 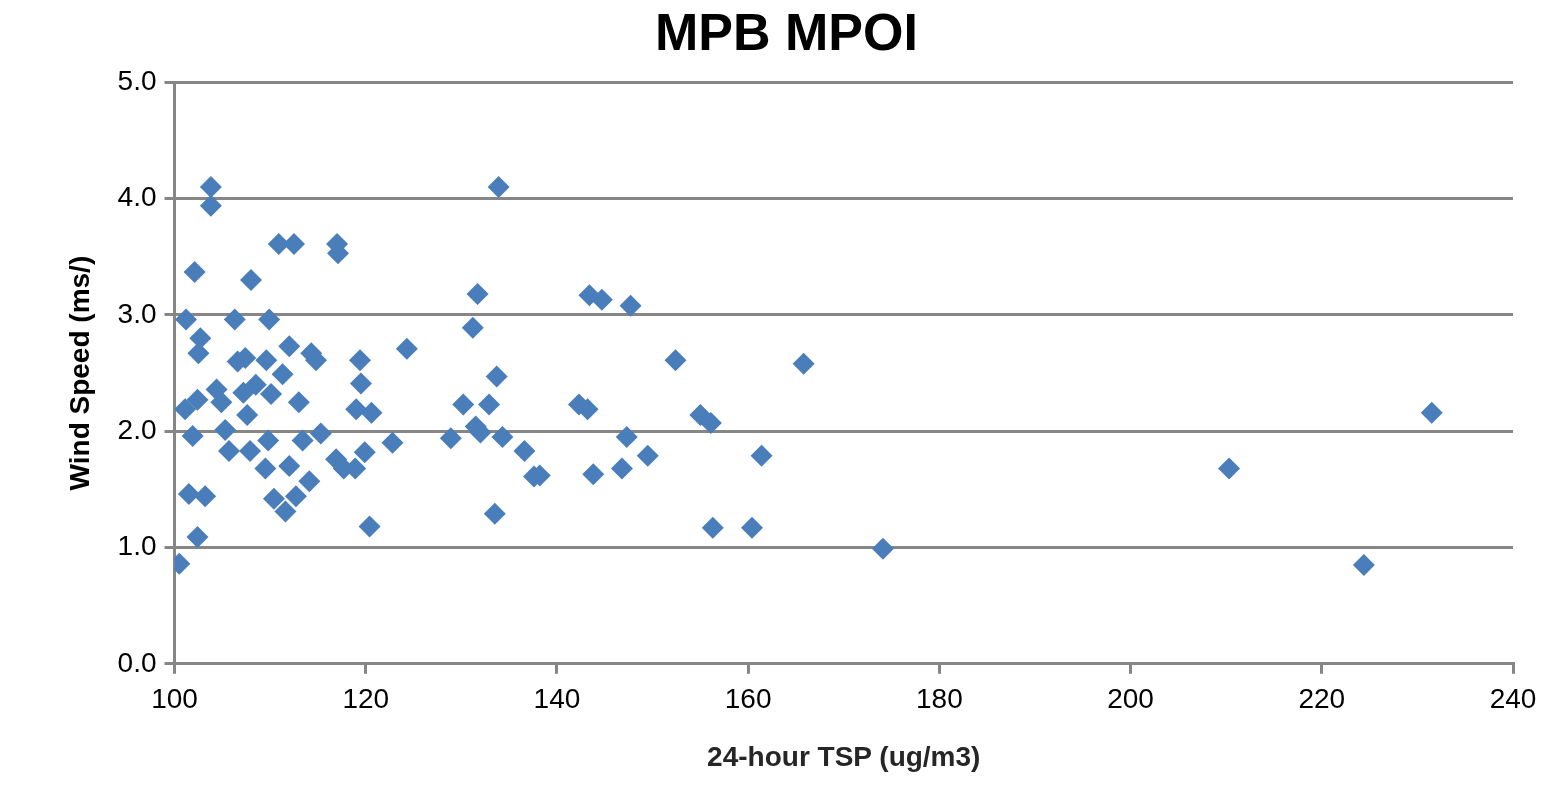 What do you see at coordinates (1322, 699) in the screenshot?
I see `x-tick-label: 220` at bounding box center [1322, 699].